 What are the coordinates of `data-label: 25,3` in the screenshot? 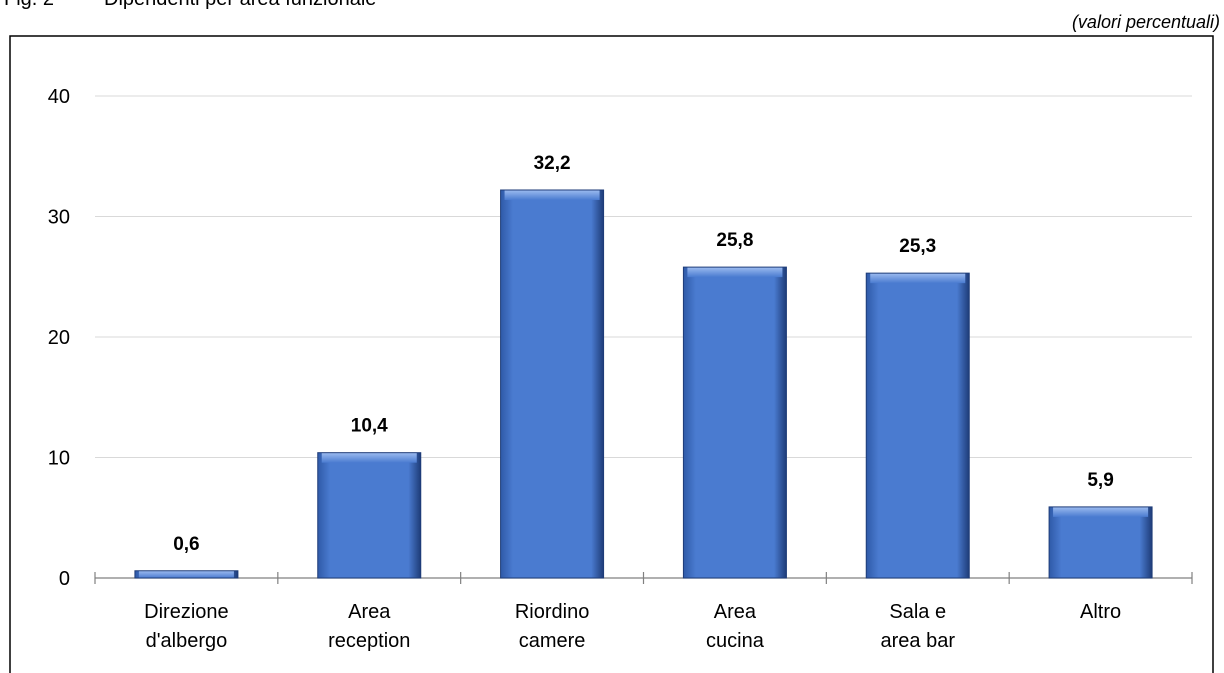 It's located at (917, 246).